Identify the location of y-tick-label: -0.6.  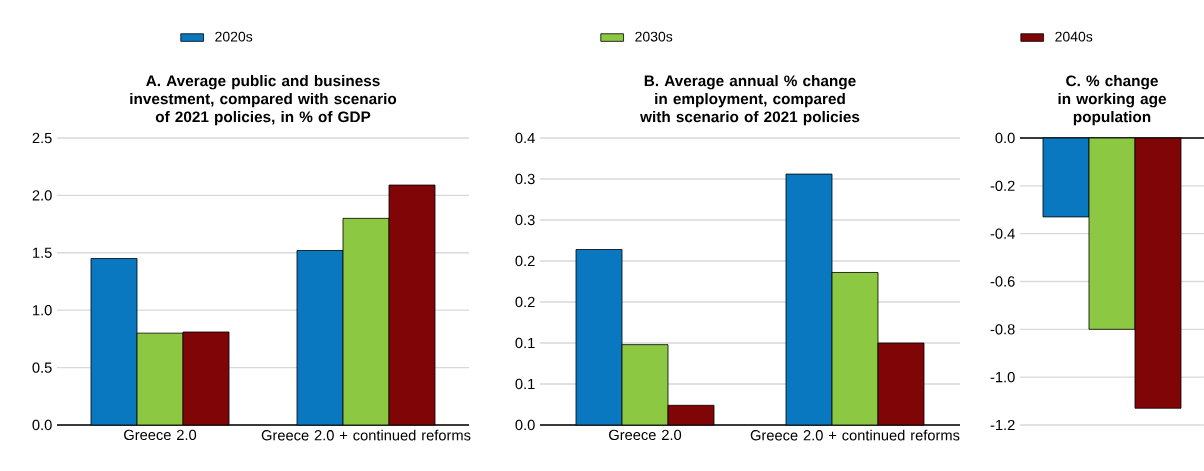
(1002, 281).